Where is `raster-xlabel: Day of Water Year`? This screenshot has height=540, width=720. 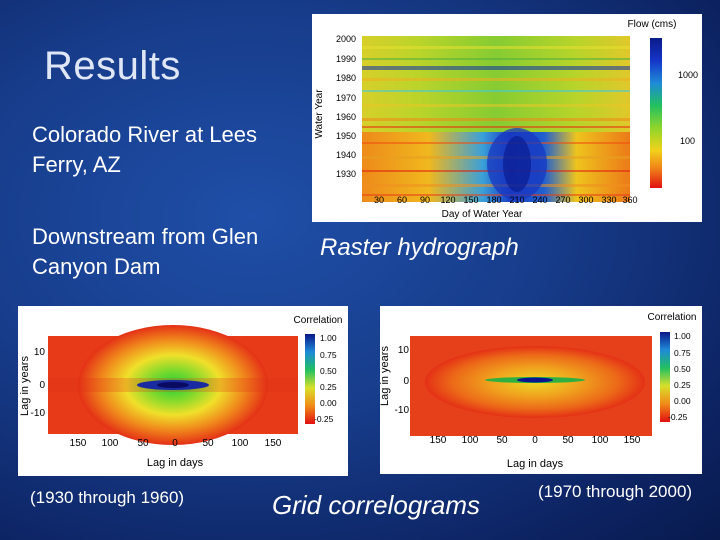
raster-xlabel: Day of Water Year is located at coordinates (482, 214).